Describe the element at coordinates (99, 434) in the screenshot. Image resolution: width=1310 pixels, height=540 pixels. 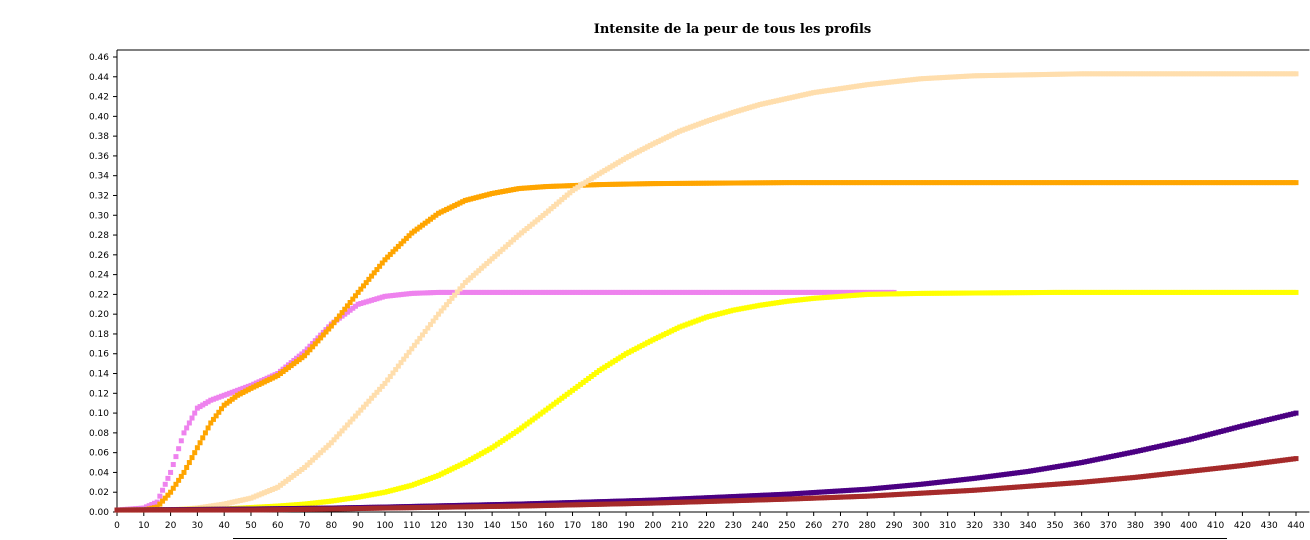
I see `y-tick-label: 0.08` at that location.